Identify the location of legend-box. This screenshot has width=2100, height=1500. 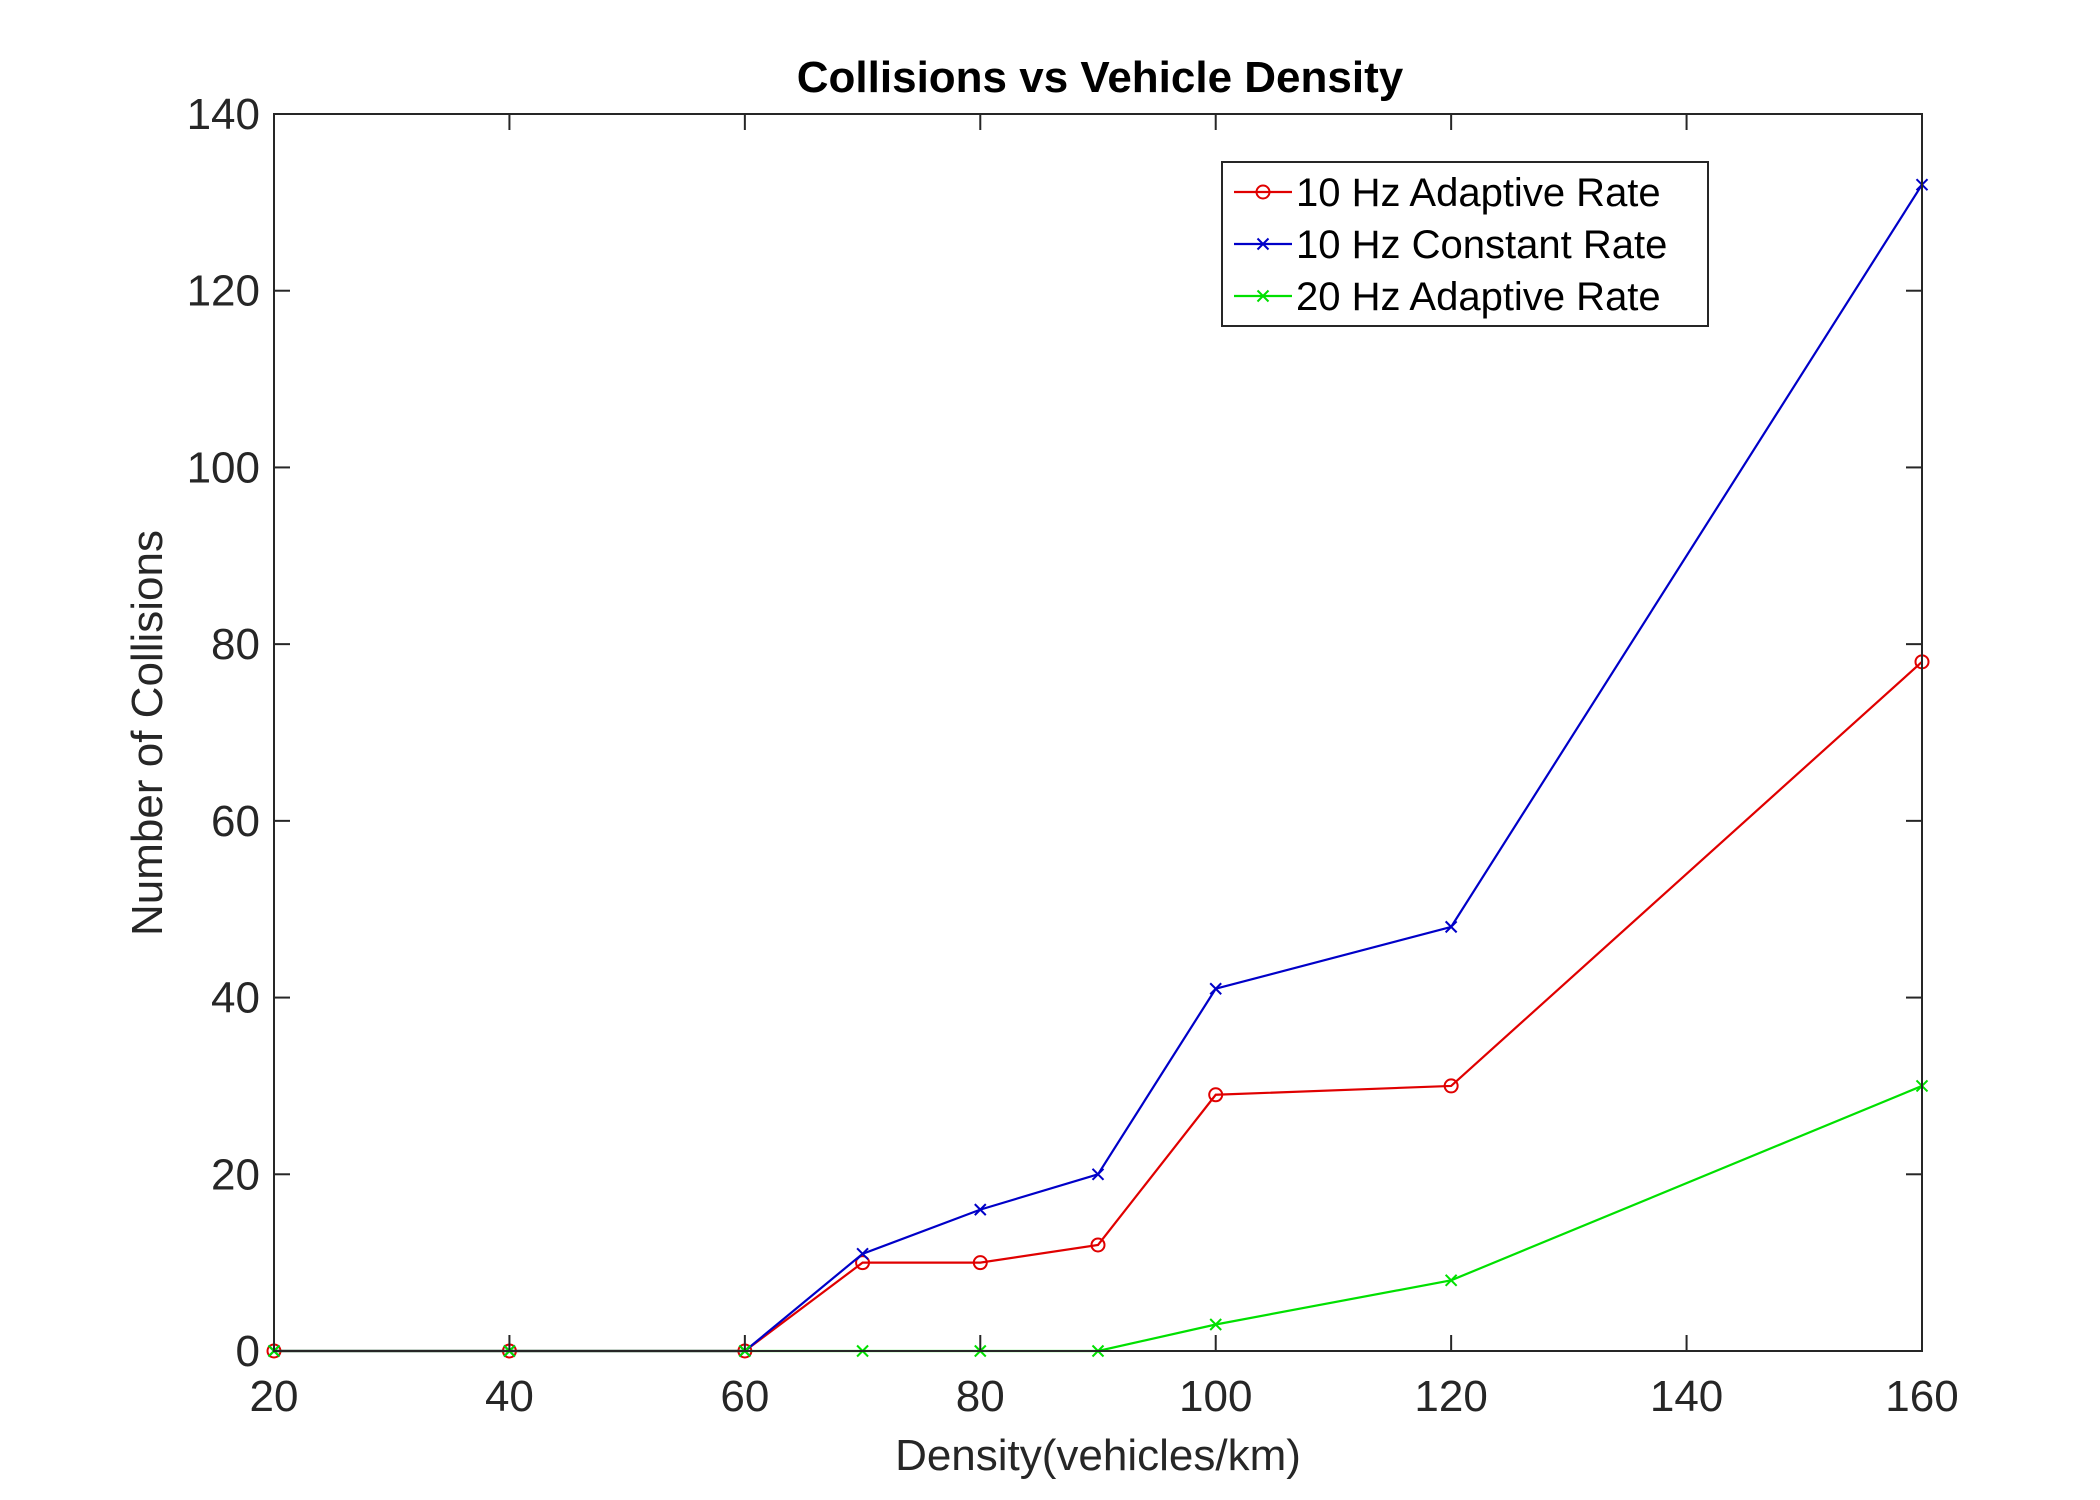
(1465, 244).